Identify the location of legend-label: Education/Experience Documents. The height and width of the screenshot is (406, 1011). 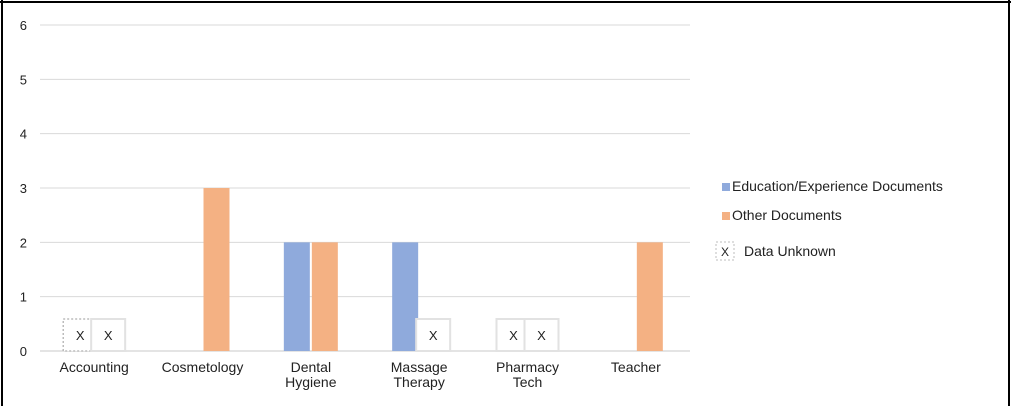
(837, 186).